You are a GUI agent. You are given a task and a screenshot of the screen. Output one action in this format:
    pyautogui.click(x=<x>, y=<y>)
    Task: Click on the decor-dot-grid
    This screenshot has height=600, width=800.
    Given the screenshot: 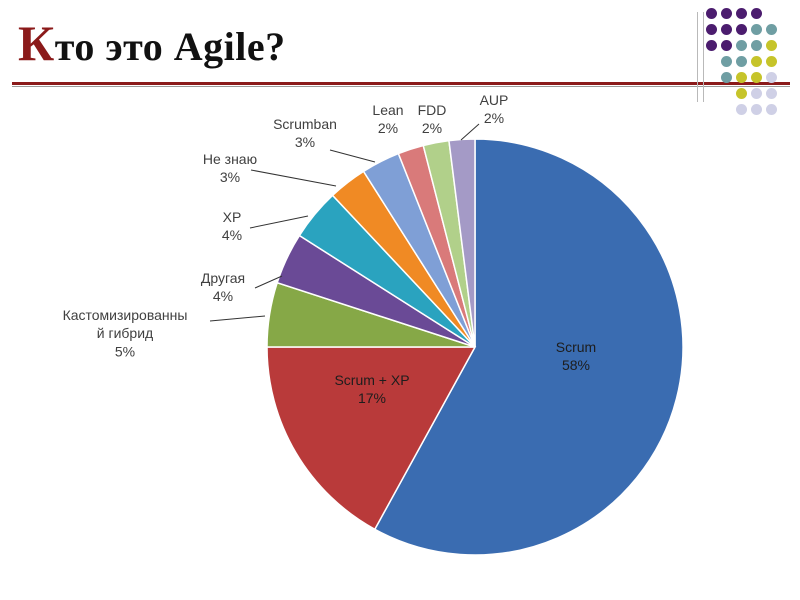 What is the action you would take?
    pyautogui.click(x=746, y=70)
    